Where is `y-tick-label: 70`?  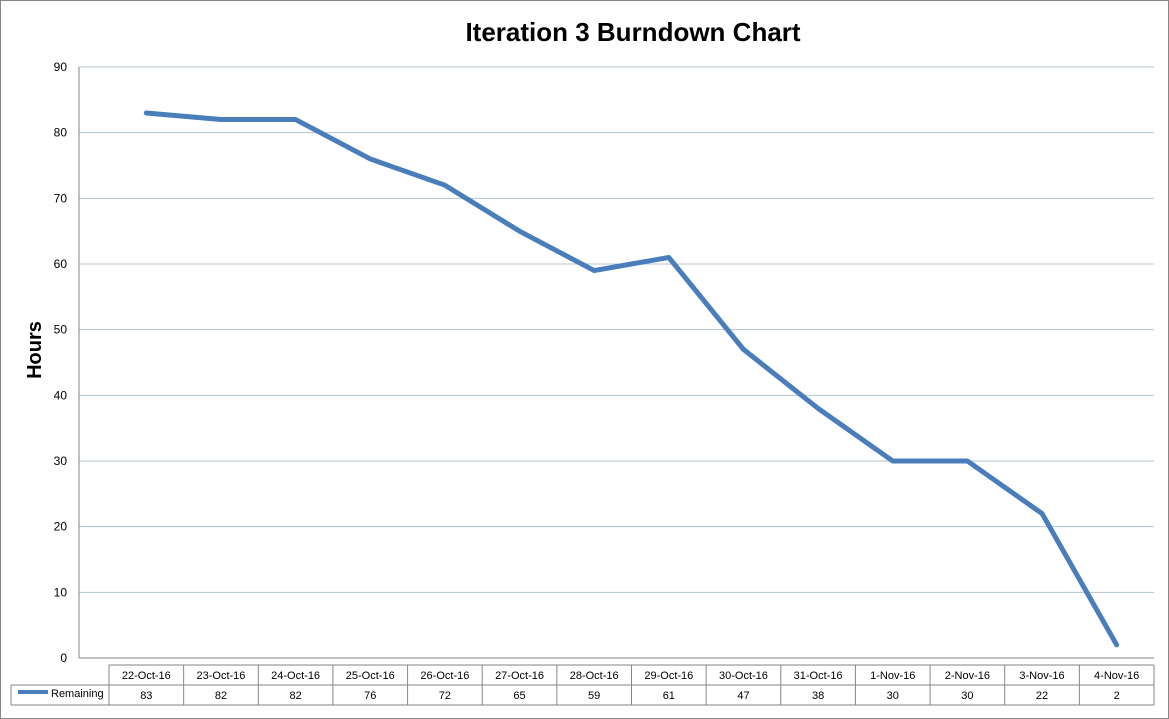 y-tick-label: 70 is located at coordinates (61, 198).